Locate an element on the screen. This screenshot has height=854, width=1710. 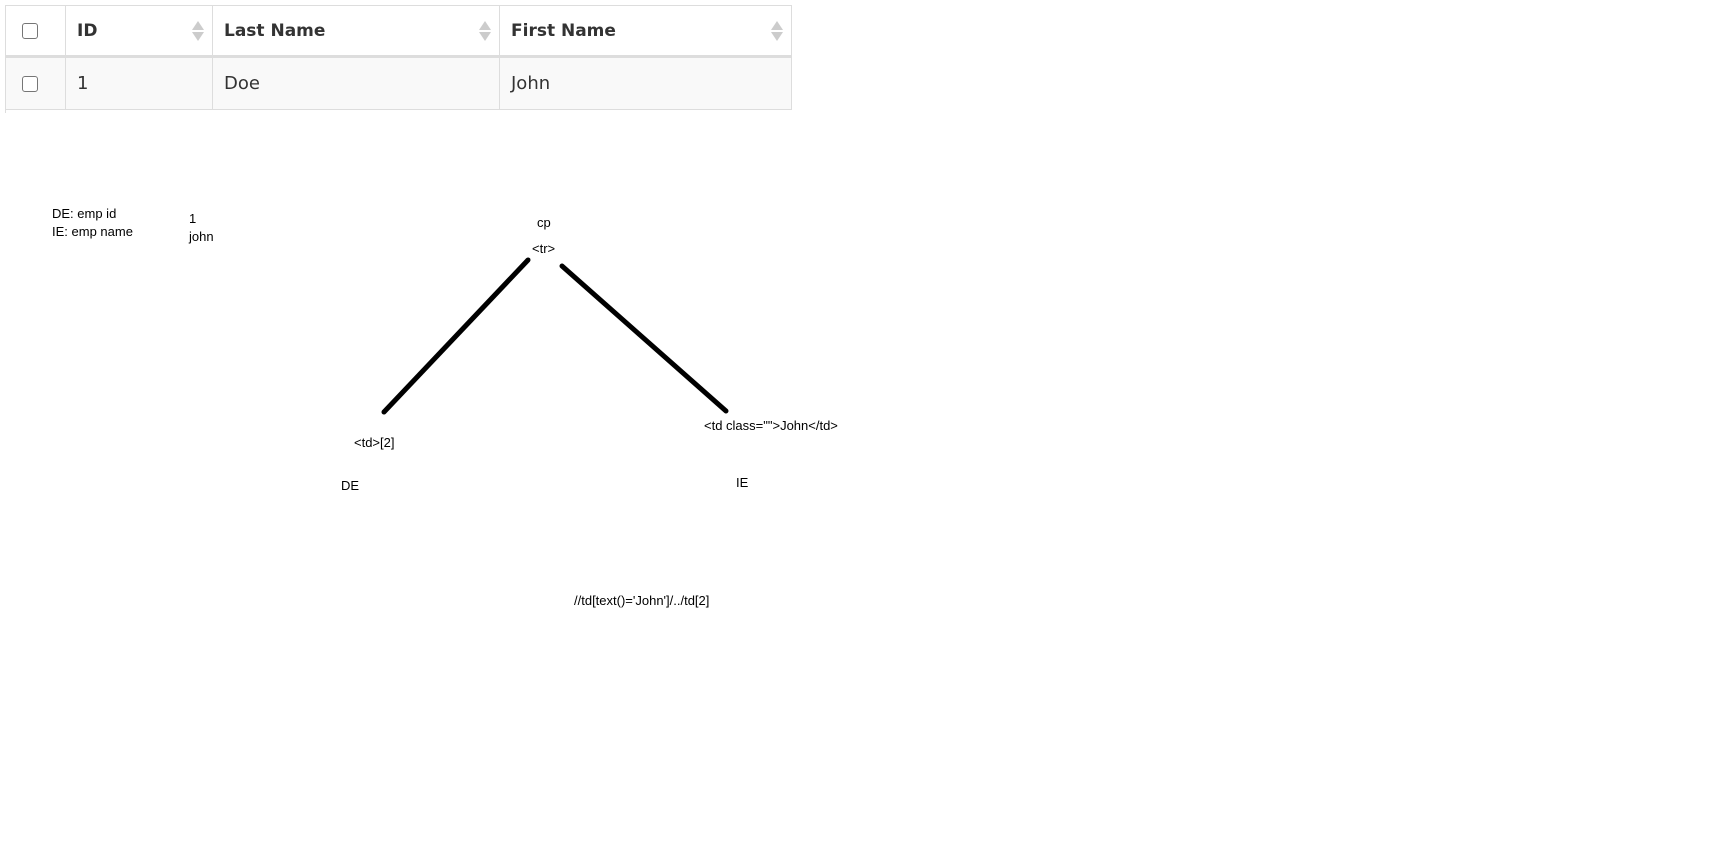
note-de: DE is located at coordinates (350, 485).